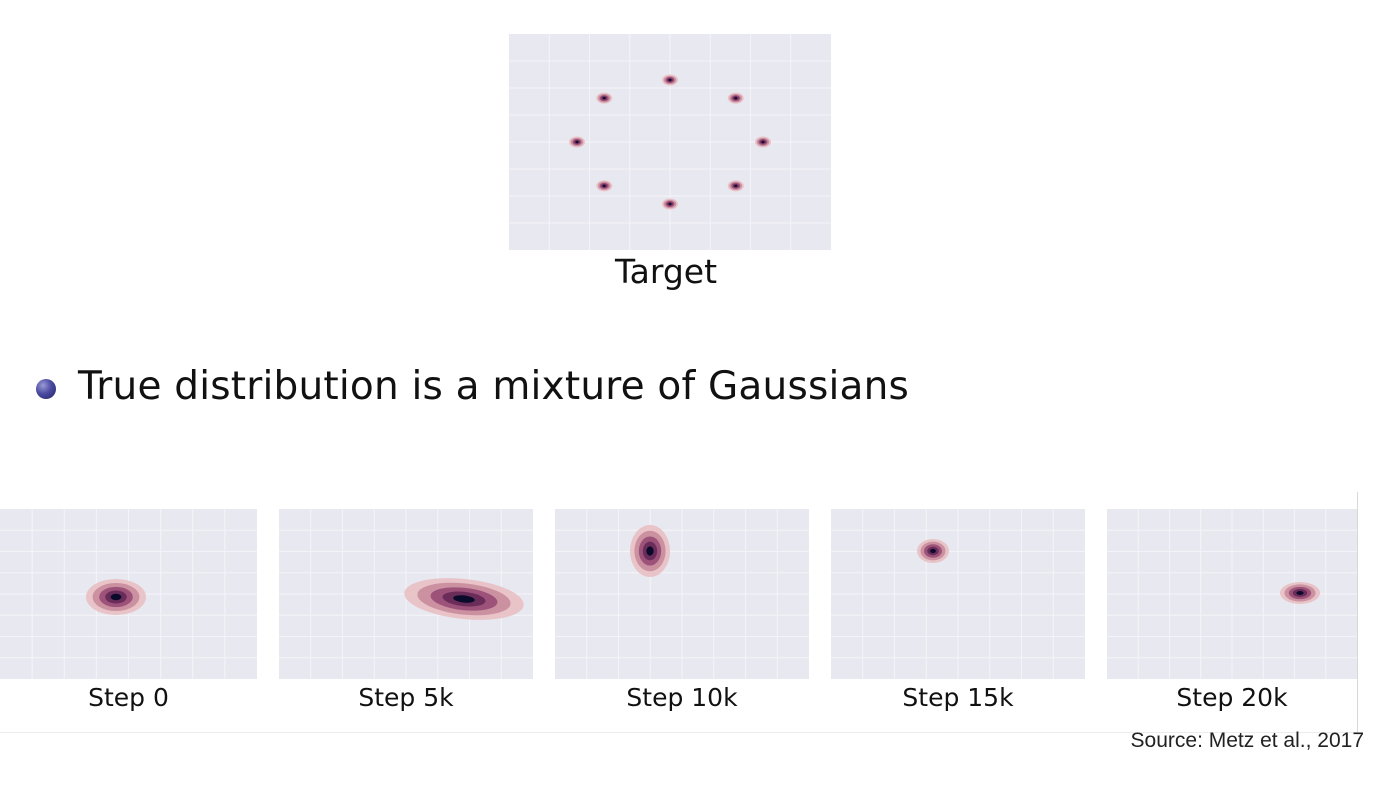 Image resolution: width=1380 pixels, height=800 pixels. I want to click on step-0-caption: Step 0, so click(128, 697).